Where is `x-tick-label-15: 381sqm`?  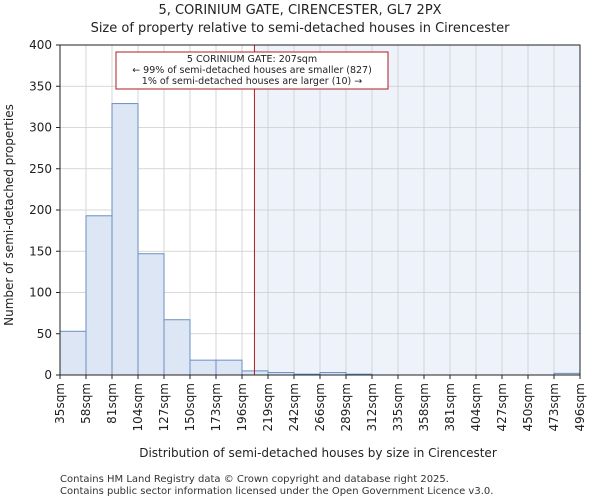
x-tick-label-15: 381sqm is located at coordinates (450, 407).